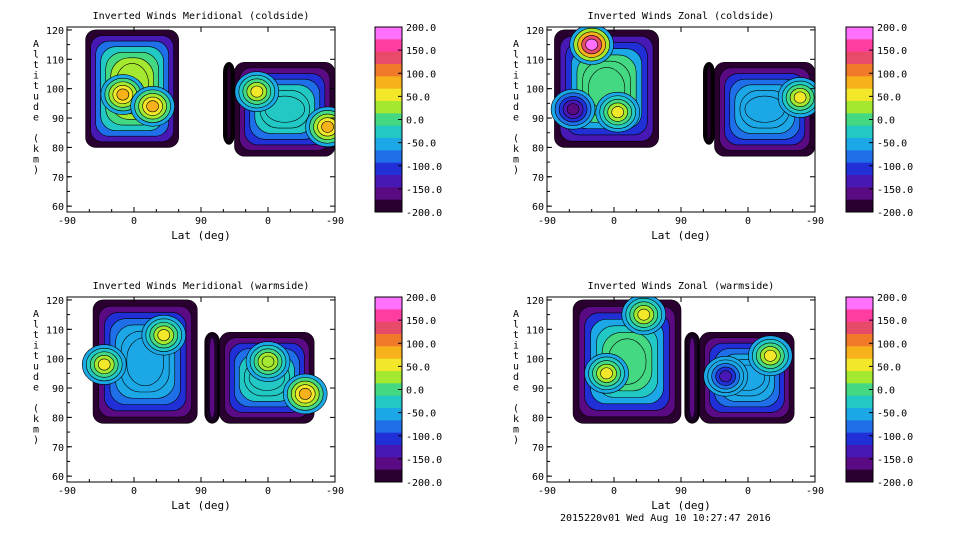 The width and height of the screenshot is (960, 540). I want to click on footer-timestamp: 2015220v01 Wed Aug 10 10:27:47 2016, so click(665, 518).